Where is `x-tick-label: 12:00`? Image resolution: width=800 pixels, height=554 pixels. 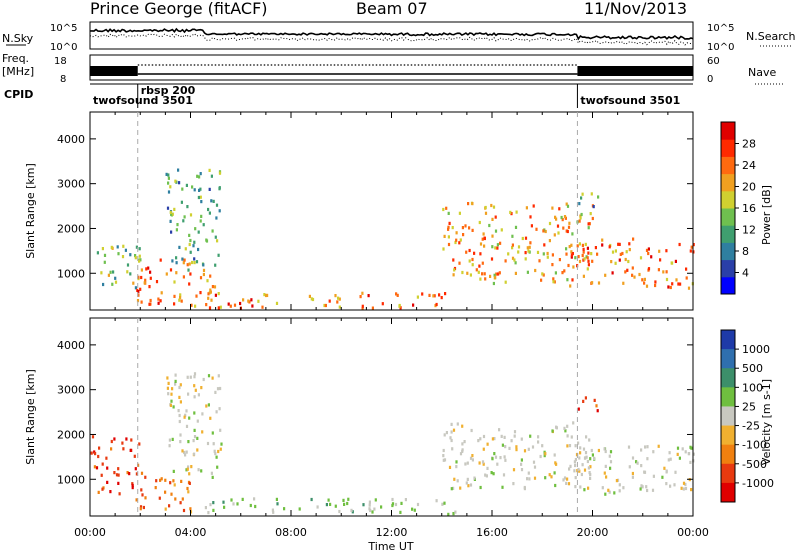
x-tick-label: 12:00 is located at coordinates (392, 532).